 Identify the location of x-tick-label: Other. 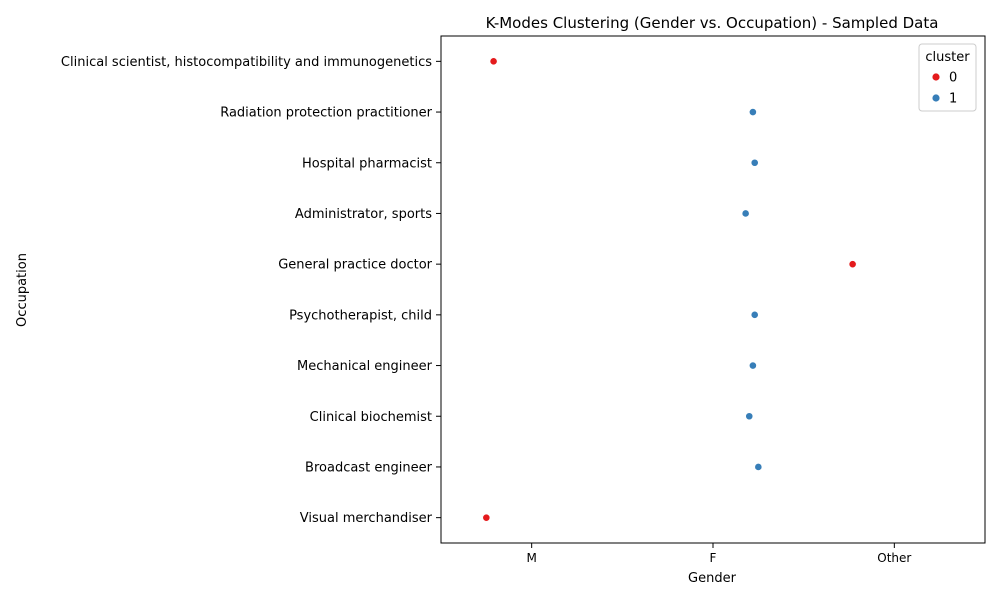
(894, 558).